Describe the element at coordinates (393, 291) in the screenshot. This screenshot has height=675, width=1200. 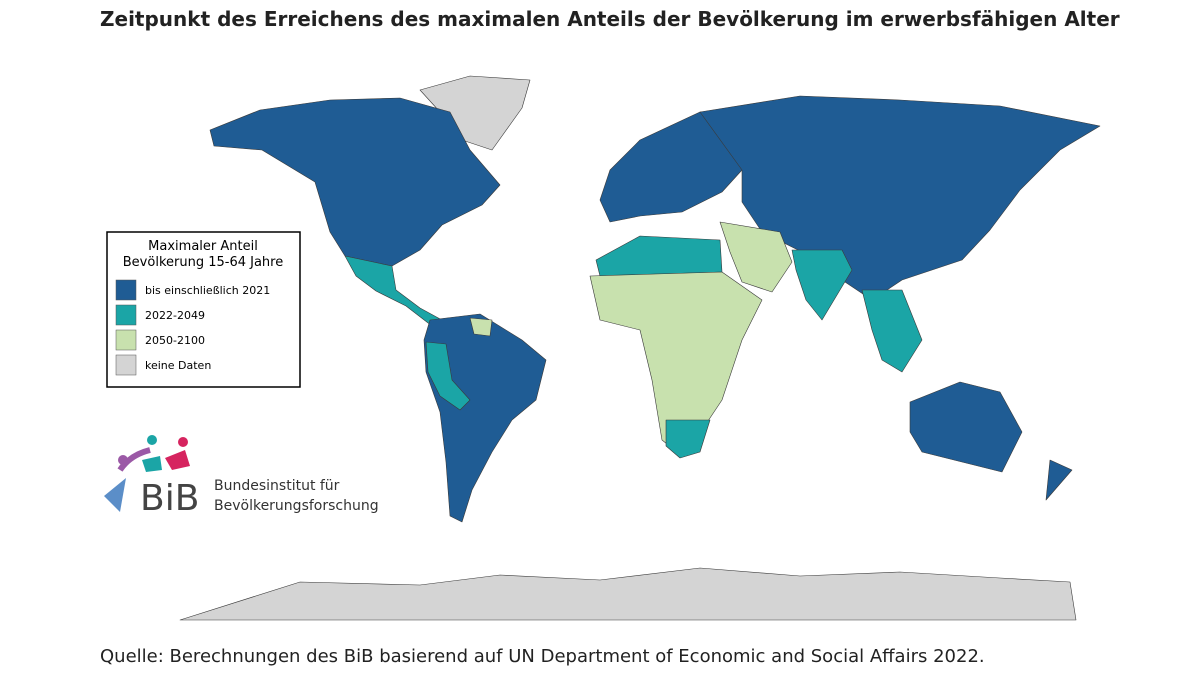
I see `central-america` at that location.